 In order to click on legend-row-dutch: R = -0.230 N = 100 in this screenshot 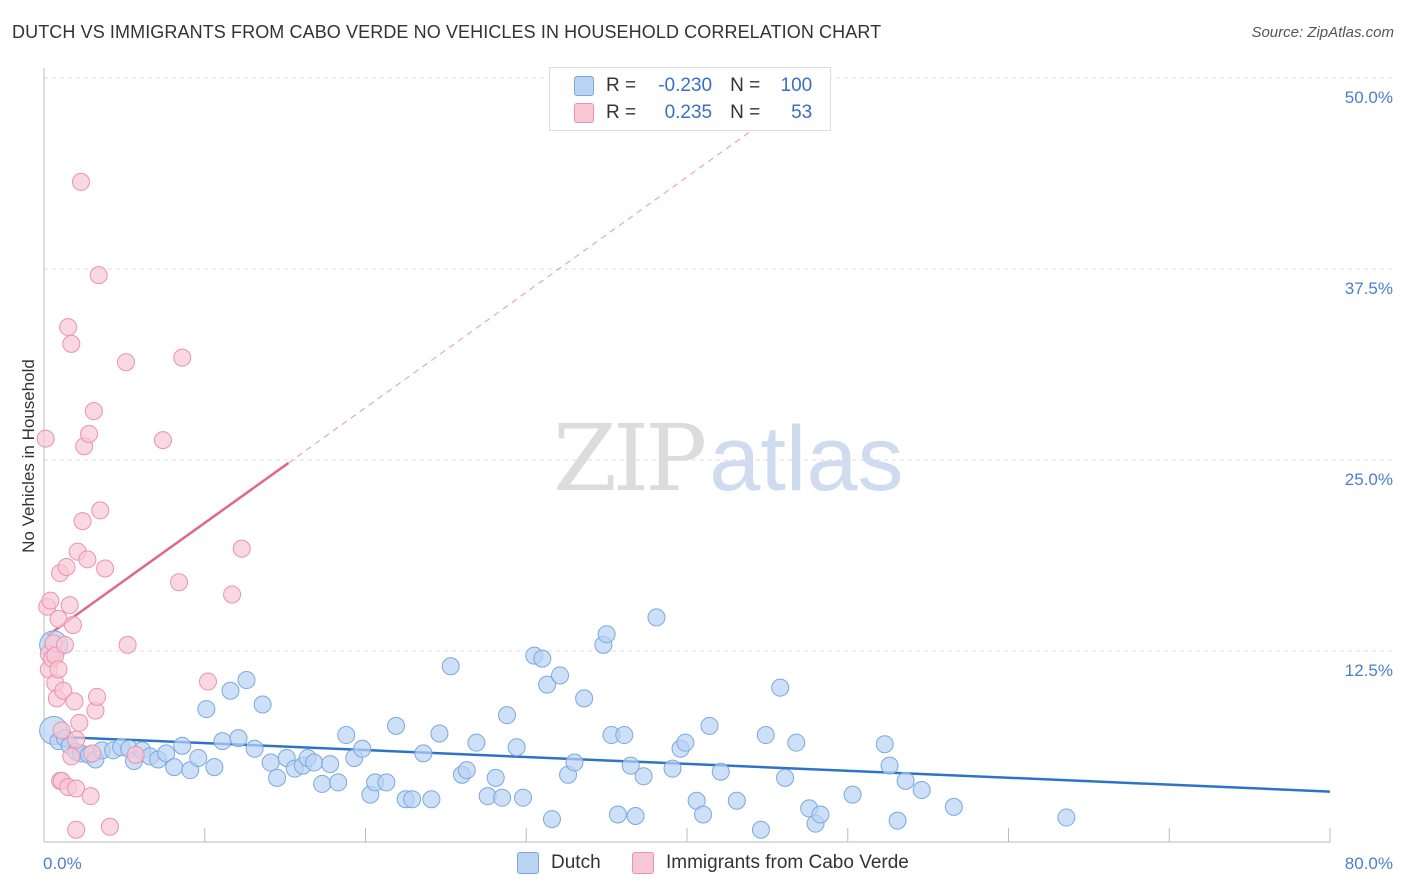, I will do `click(681, 86)`.